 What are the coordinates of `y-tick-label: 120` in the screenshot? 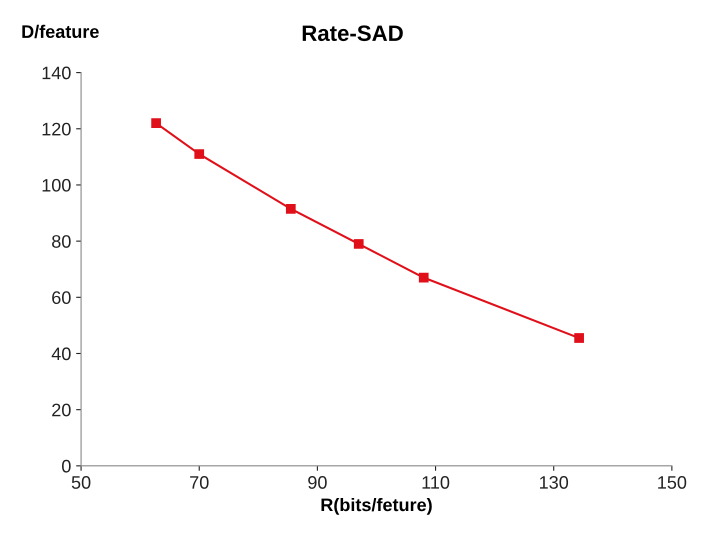 It's located at (56, 129).